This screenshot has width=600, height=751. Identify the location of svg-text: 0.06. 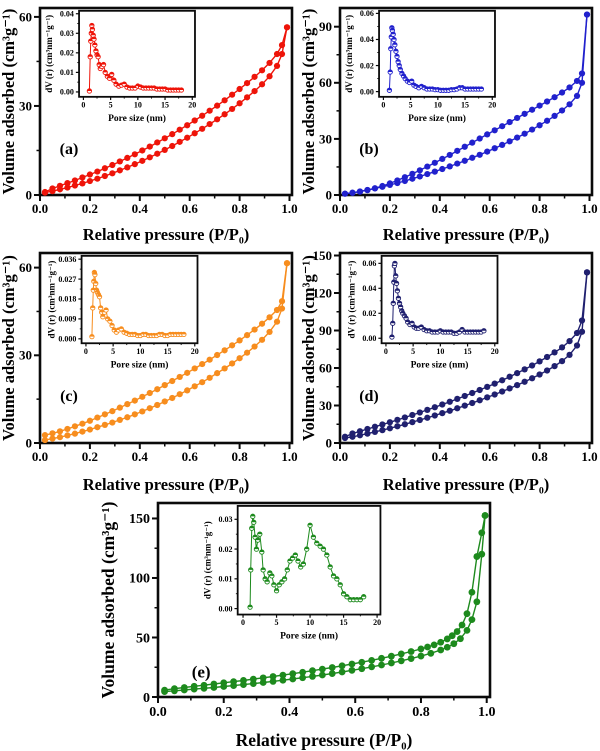
(367, 13).